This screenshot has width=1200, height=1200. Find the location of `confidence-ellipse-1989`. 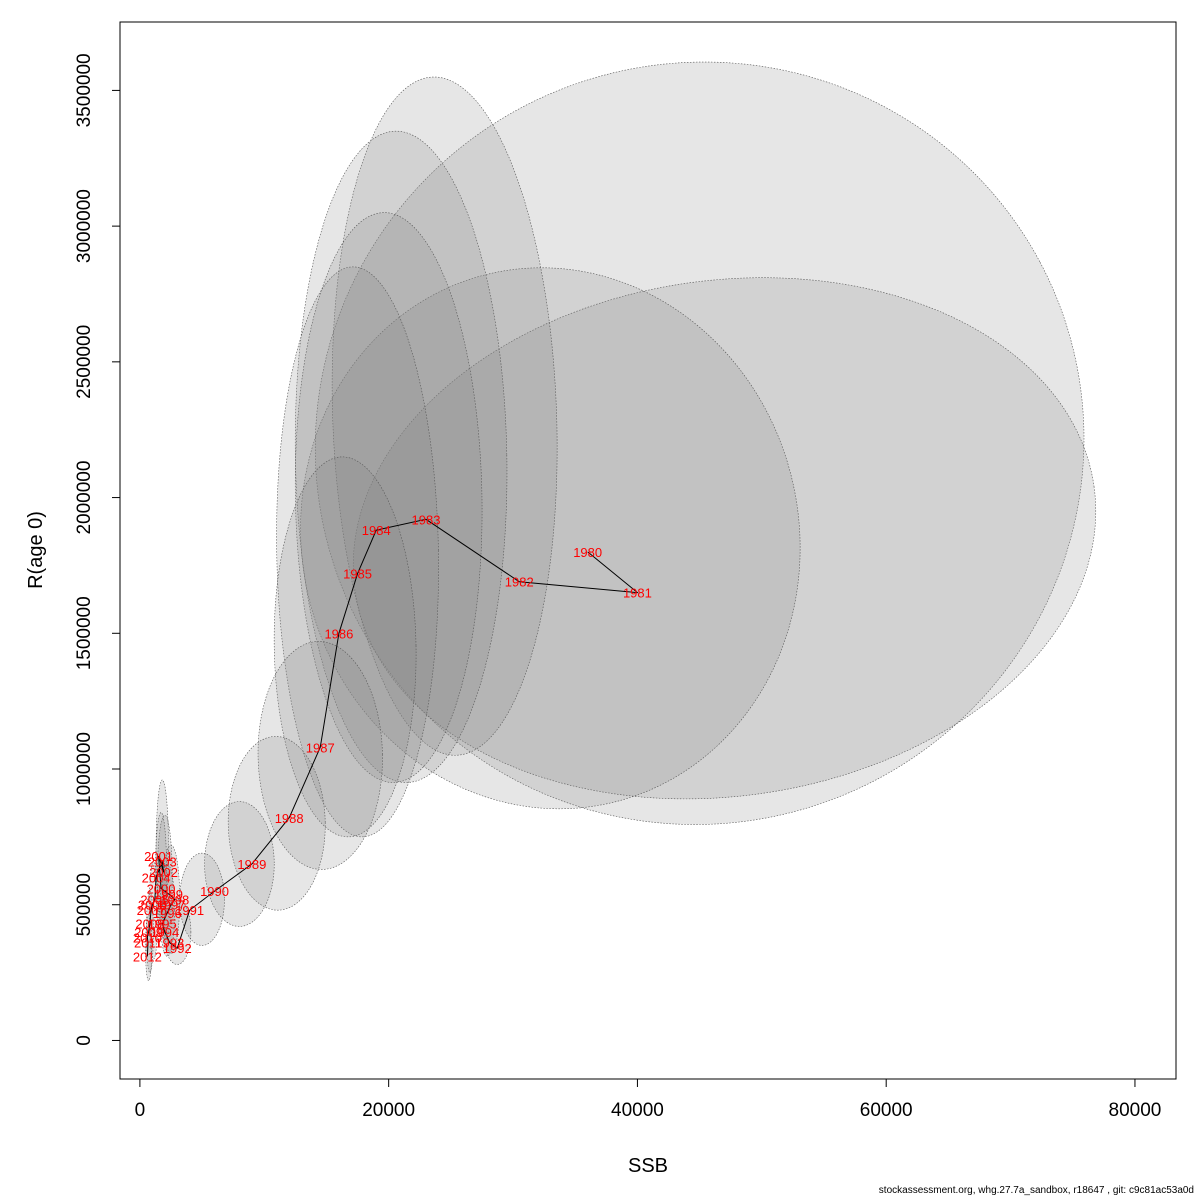

confidence-ellipse-1989 is located at coordinates (276, 823).